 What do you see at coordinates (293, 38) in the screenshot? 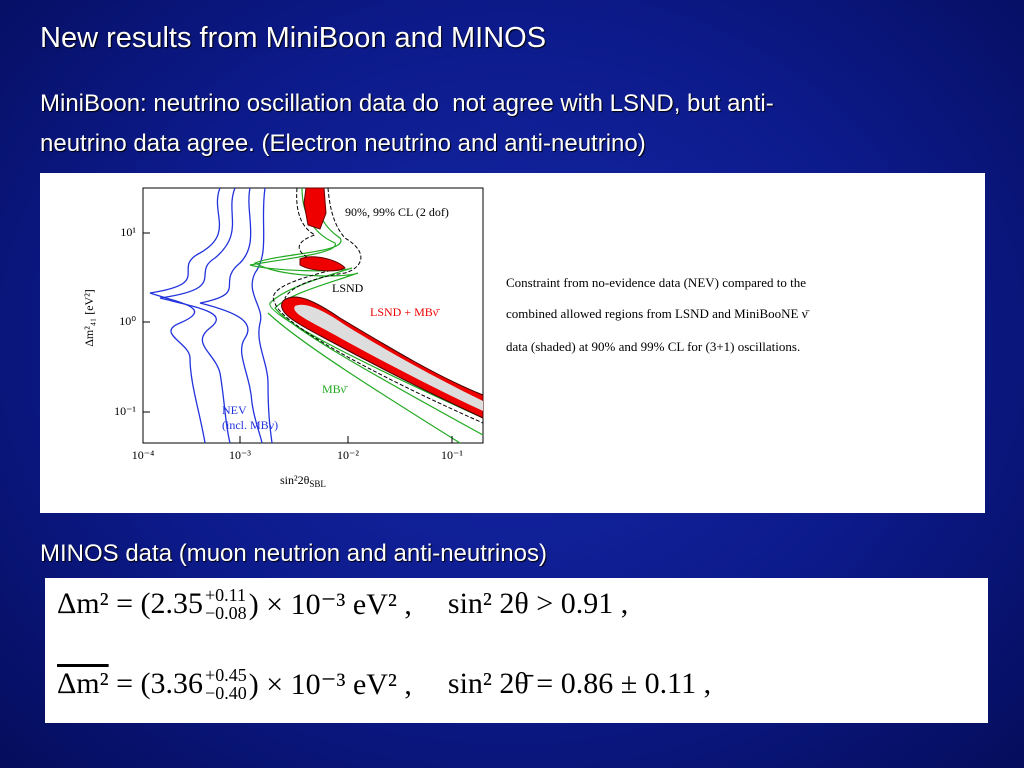
I see `slide-title: New results from MiniBoon and MINOS` at bounding box center [293, 38].